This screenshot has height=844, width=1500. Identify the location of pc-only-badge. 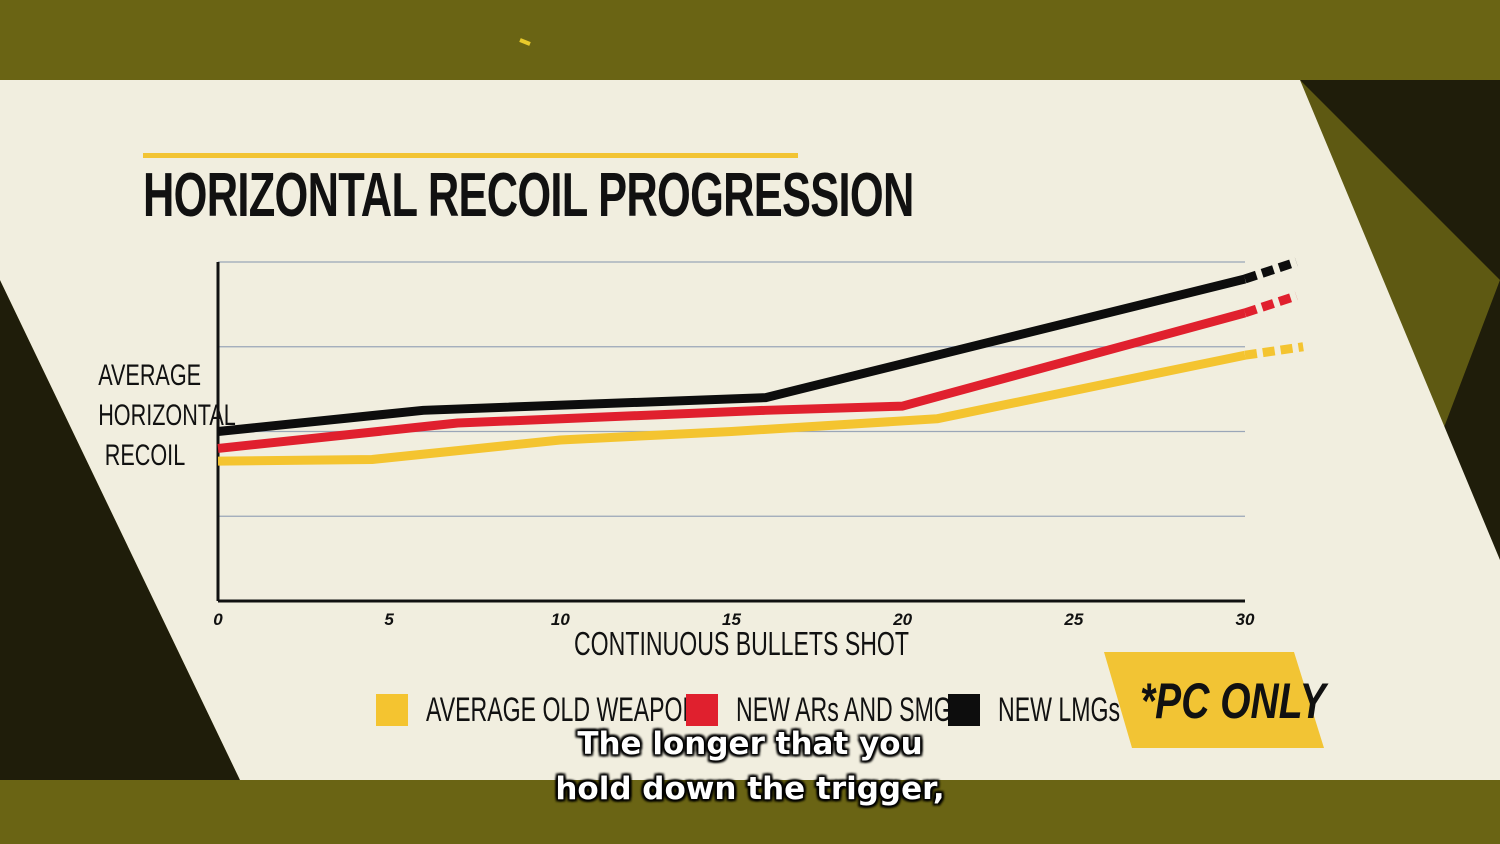
(1214, 700).